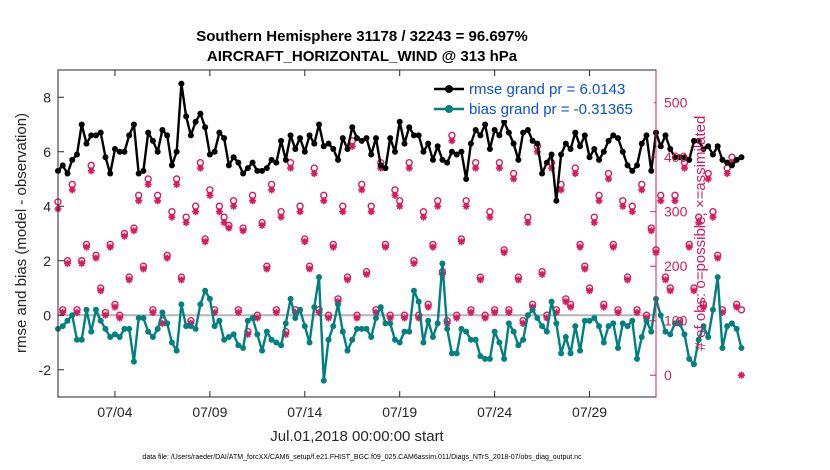  I want to click on legend-label-bias: bias grand pr = -0.31365, so click(551, 109).